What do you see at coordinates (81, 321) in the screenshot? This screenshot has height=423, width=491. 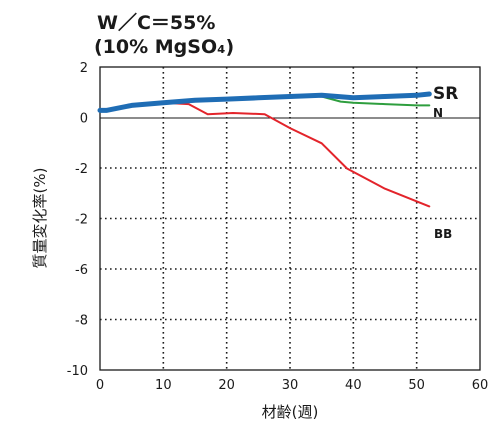 I see `y-tick-label: -8` at bounding box center [81, 321].